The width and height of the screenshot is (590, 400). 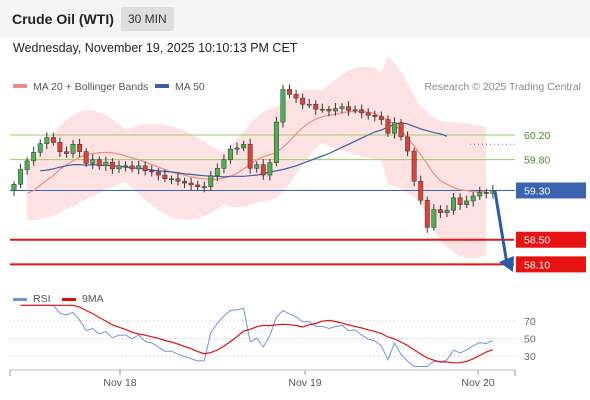 What do you see at coordinates (162, 86) in the screenshot?
I see `ma50-legend-swatch` at bounding box center [162, 86].